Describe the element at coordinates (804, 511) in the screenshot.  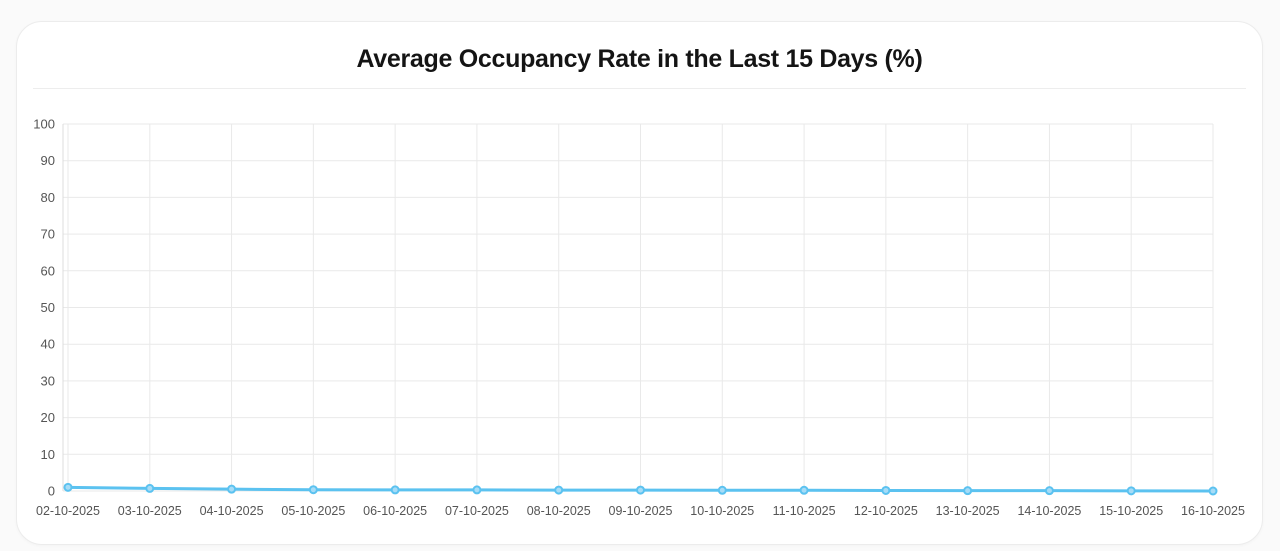
I see `x-tick-label: 11-10-2025` at that location.